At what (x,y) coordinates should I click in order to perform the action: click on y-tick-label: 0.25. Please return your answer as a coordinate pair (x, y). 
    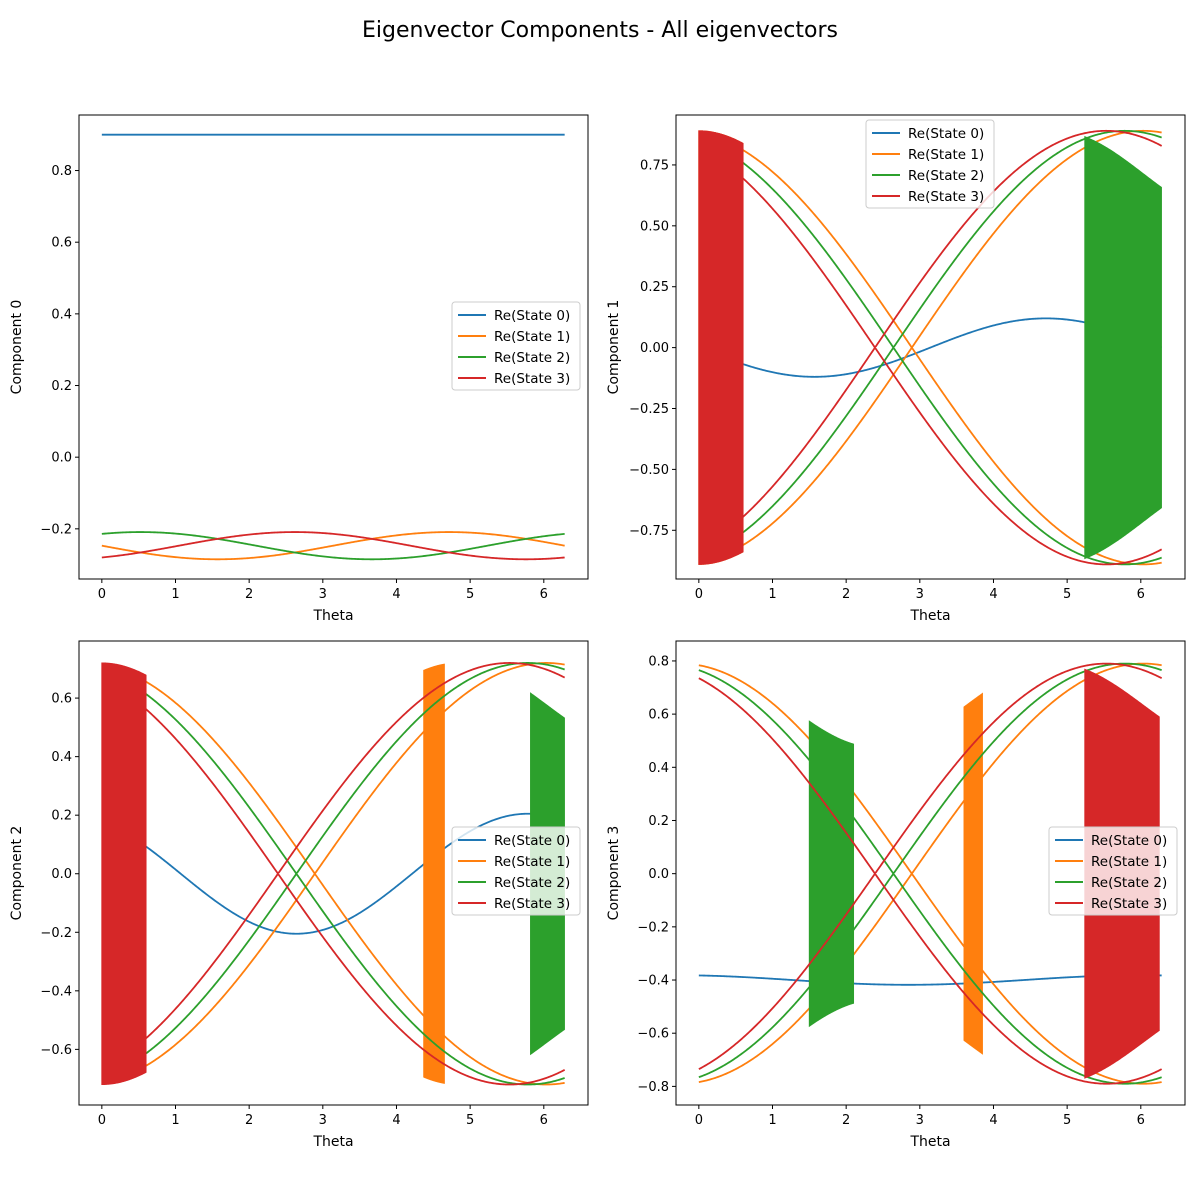
    Looking at the image, I should click on (654, 287).